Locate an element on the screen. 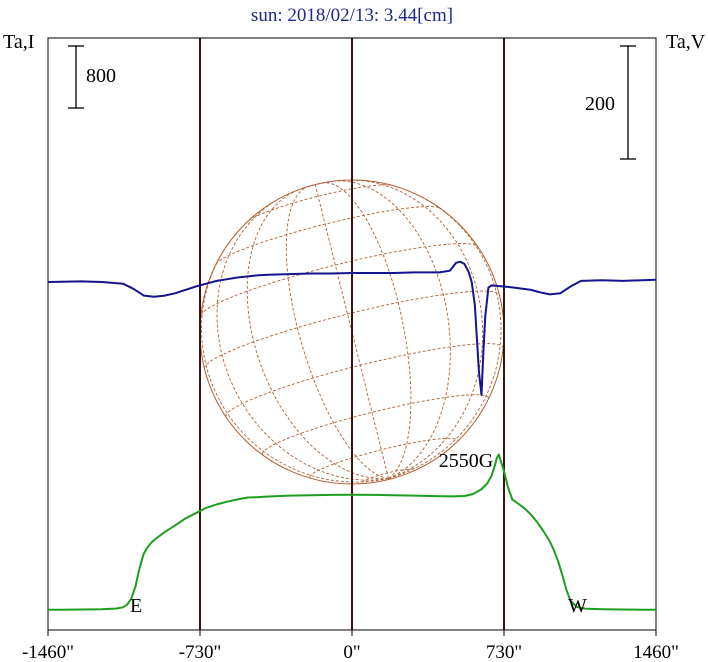  east-label: E is located at coordinates (136, 606).